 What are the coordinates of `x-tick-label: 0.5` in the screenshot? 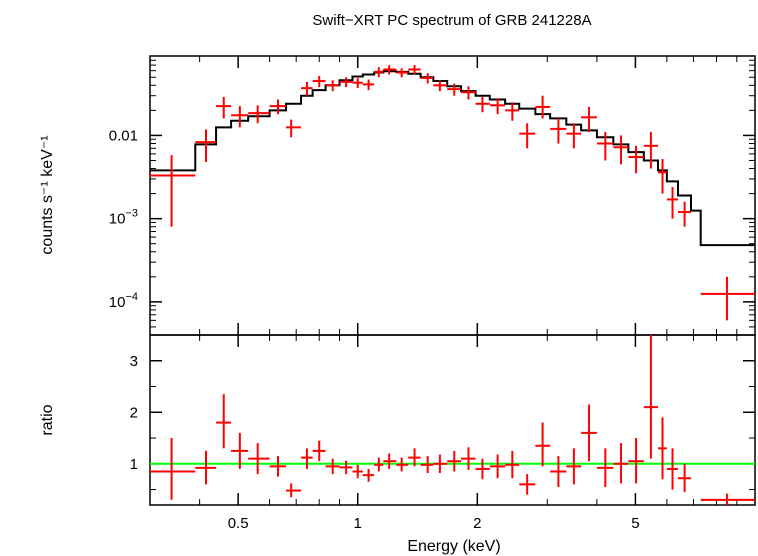 It's located at (238, 523).